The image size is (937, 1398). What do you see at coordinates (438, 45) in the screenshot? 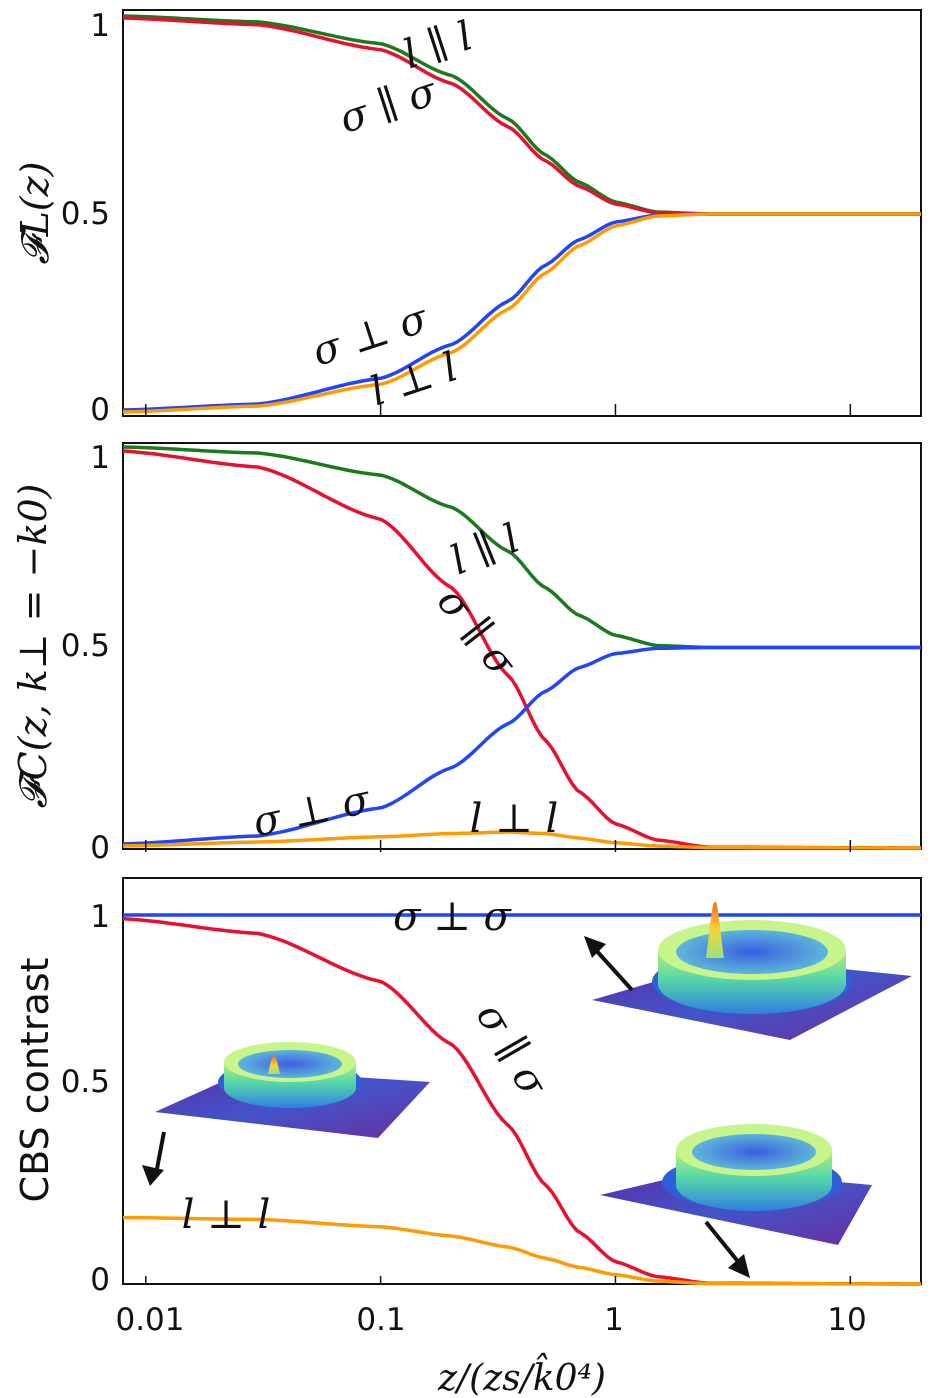
I see `label-top-l-par-l: l ∥ l` at bounding box center [438, 45].